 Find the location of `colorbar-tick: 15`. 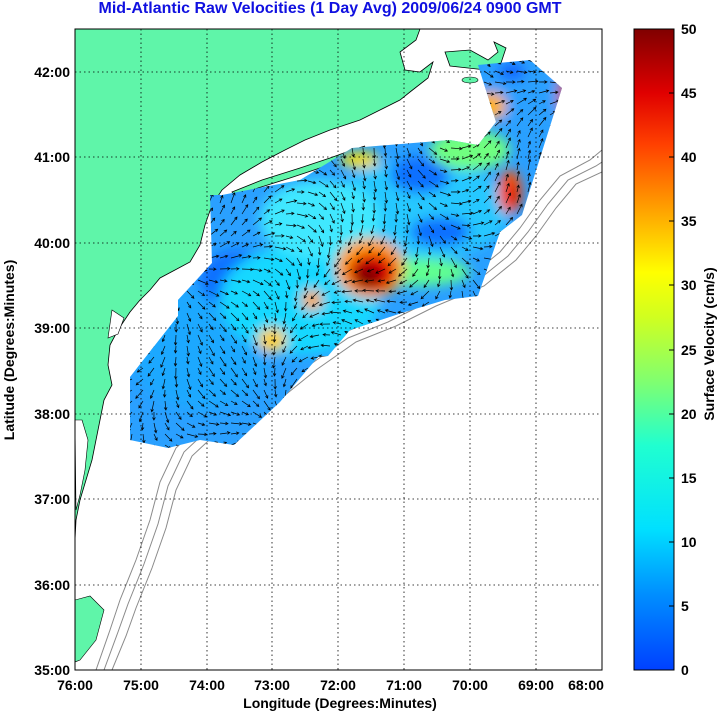

colorbar-tick: 15 is located at coordinates (689, 478).